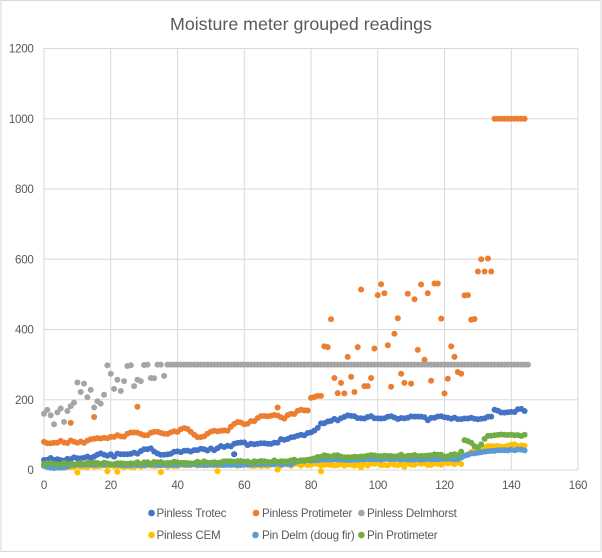 Image resolution: width=602 pixels, height=558 pixels. What do you see at coordinates (402, 535) in the screenshot?
I see `svg-text: Pin Protimeter` at bounding box center [402, 535].